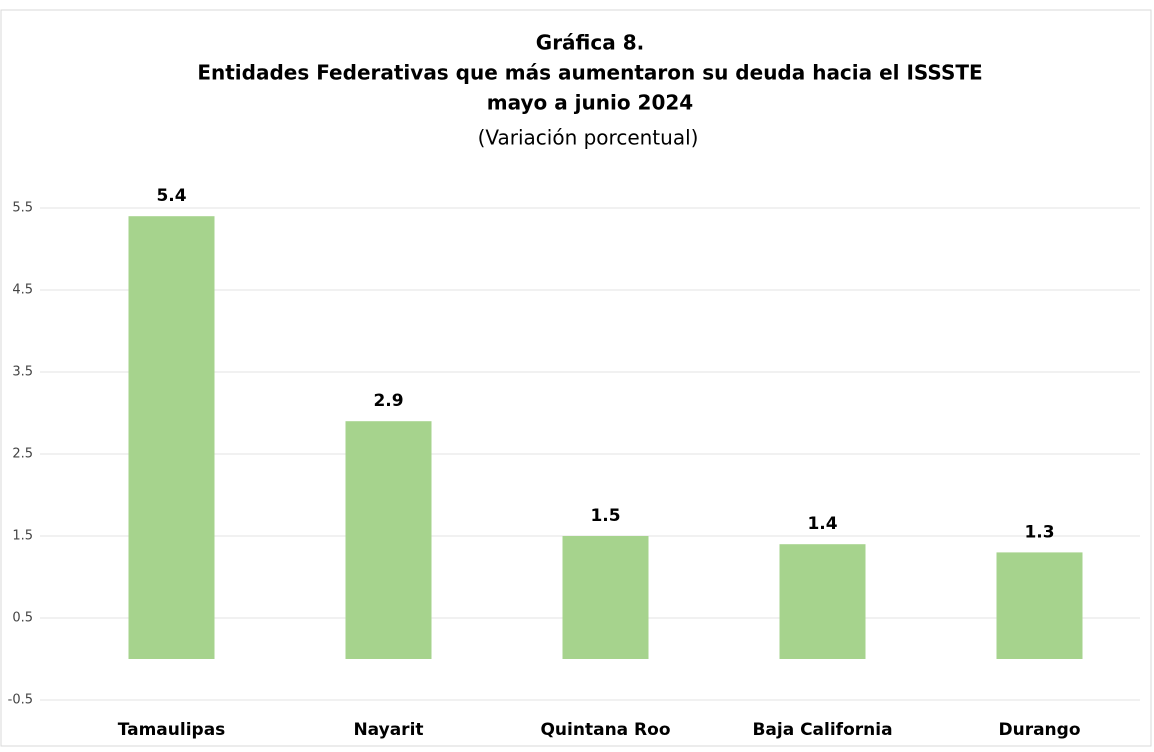  Describe the element at coordinates (171, 196) in the screenshot. I see `data-label: 5.4` at that location.